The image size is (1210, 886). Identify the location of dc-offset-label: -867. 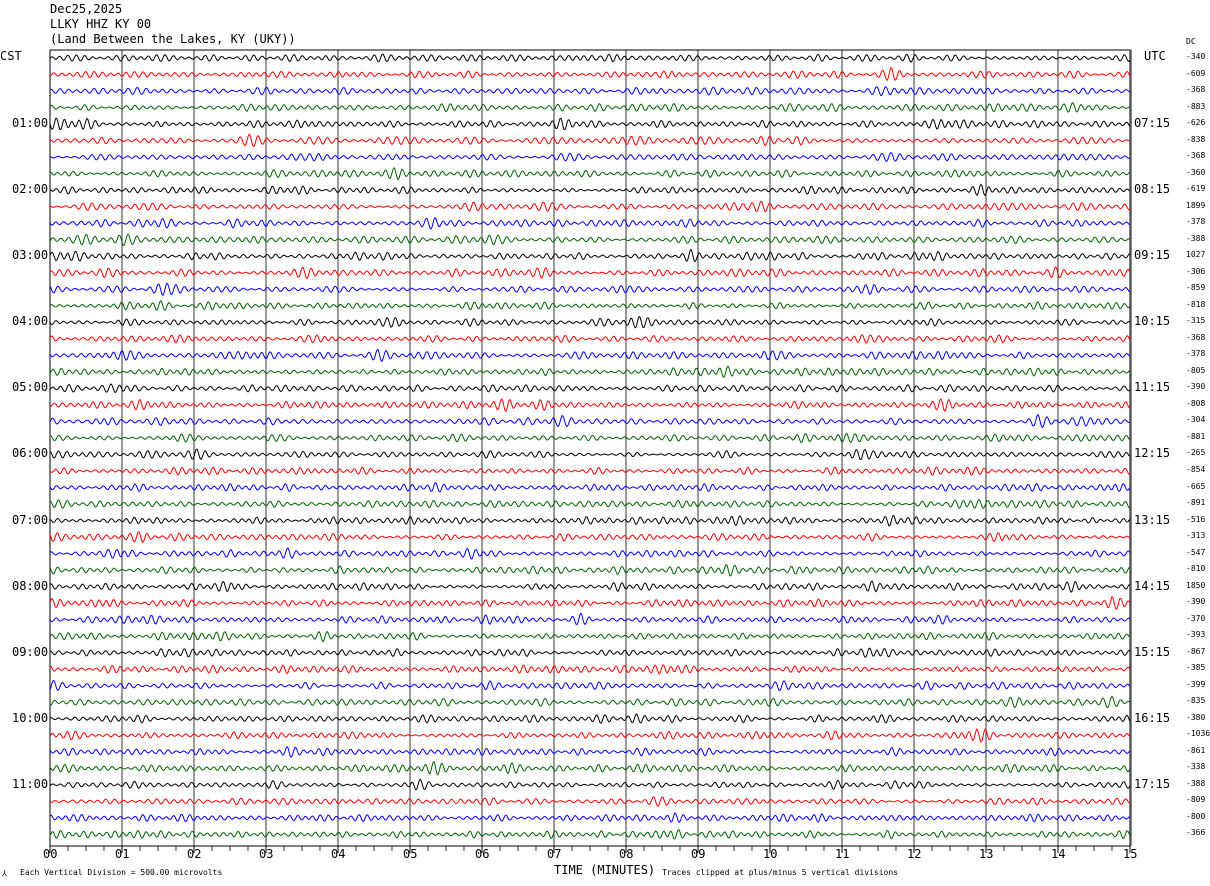
(1196, 651).